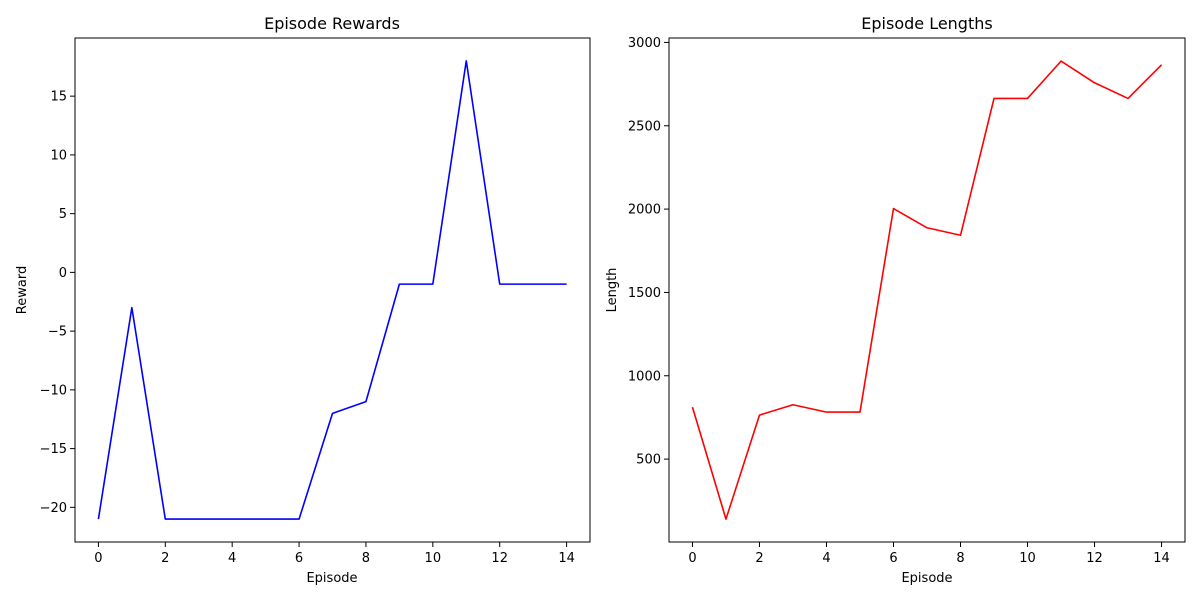 The image size is (1200, 600). I want to click on rewards-x-tick-label: 8, so click(366, 558).